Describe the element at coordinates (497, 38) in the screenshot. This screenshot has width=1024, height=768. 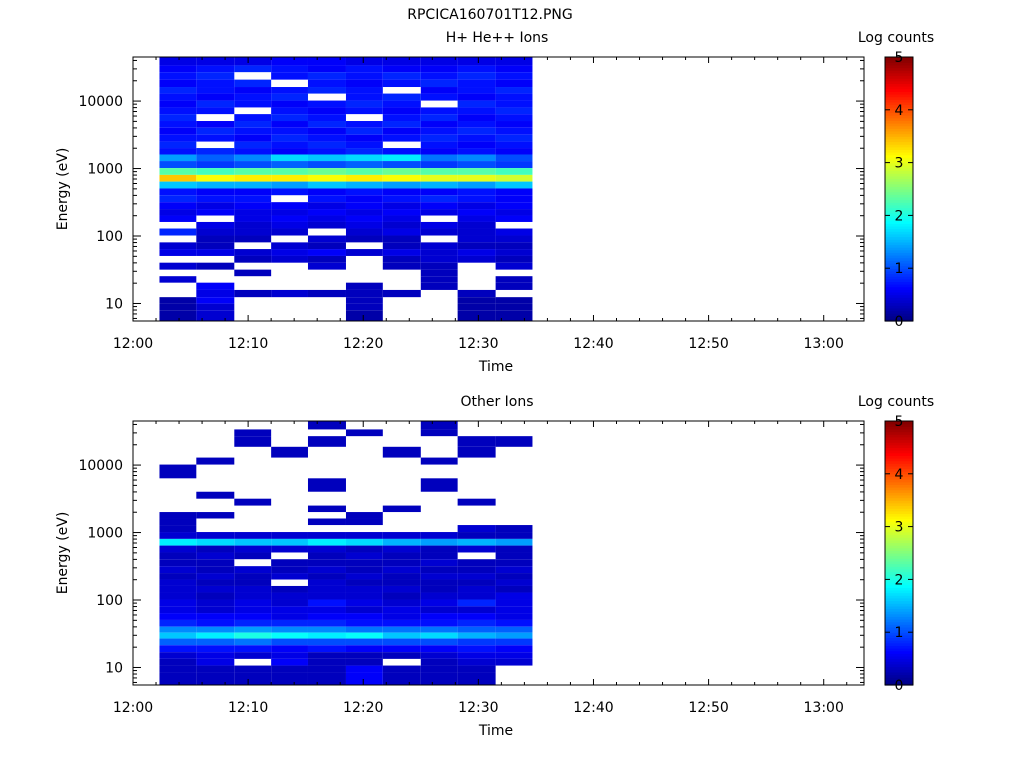
I see `panel-title: H+ He++ Ions` at that location.